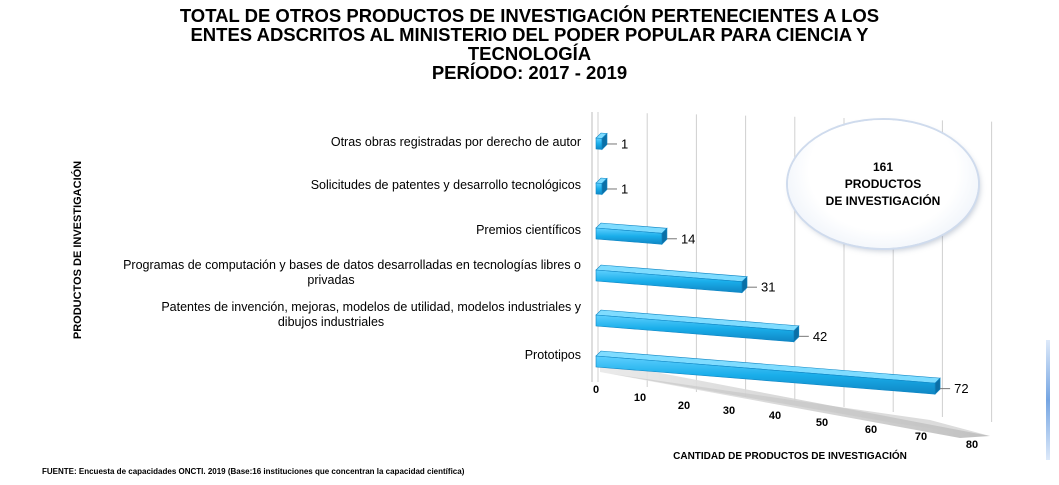 This screenshot has width=1059, height=485. Describe the element at coordinates (331, 230) in the screenshot. I see `category-label: Premios científicos` at that location.